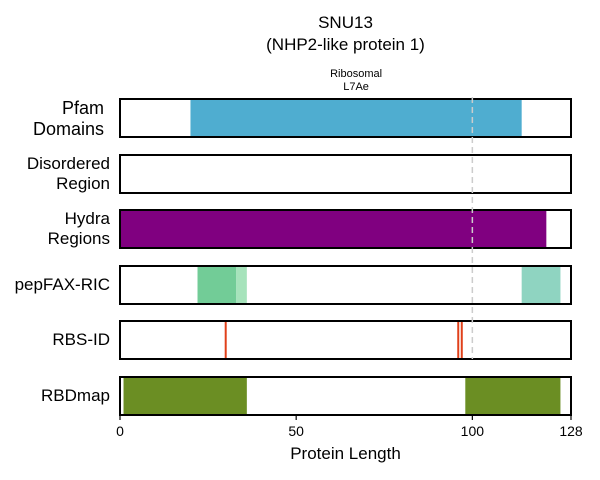 The width and height of the screenshot is (600, 480). Describe the element at coordinates (68, 118) in the screenshot. I see `track-label: Pfam Domains` at that location.